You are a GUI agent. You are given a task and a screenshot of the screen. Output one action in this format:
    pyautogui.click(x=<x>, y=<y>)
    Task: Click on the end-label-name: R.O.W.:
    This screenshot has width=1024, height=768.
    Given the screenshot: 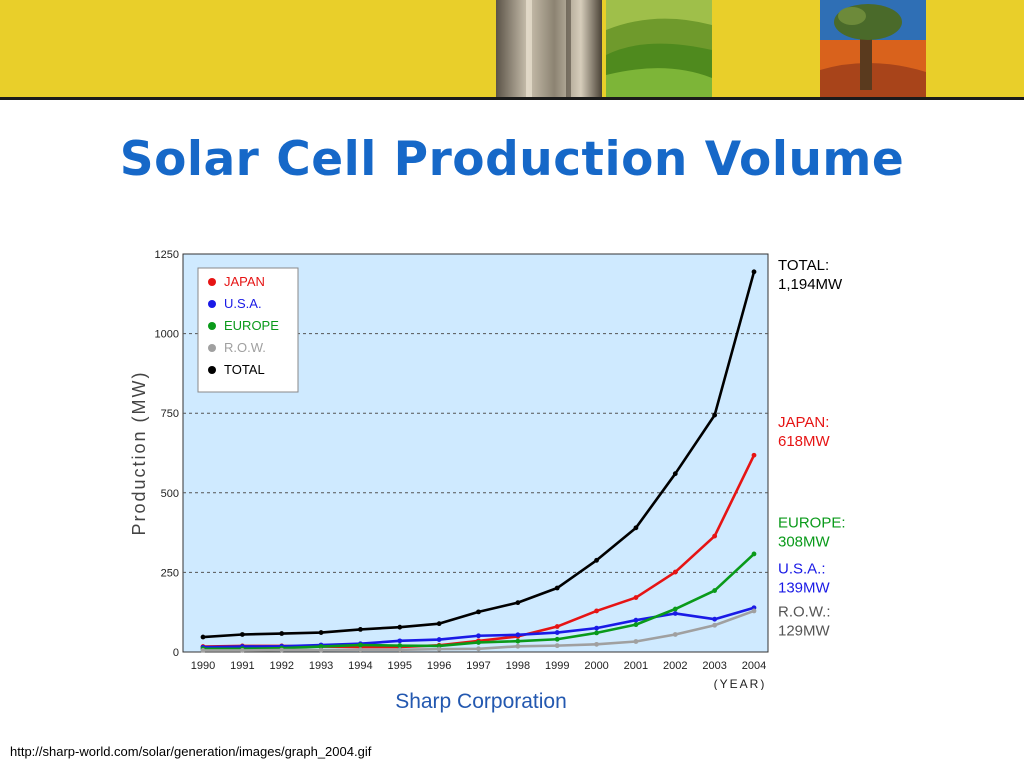 What is the action you would take?
    pyautogui.click(x=804, y=612)
    